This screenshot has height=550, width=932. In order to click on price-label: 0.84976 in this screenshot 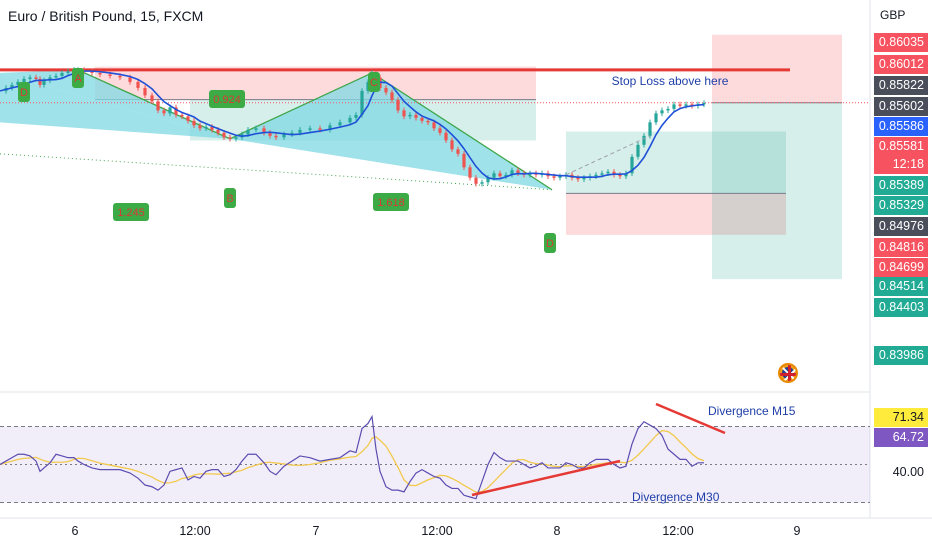, I will do `click(901, 226)`.